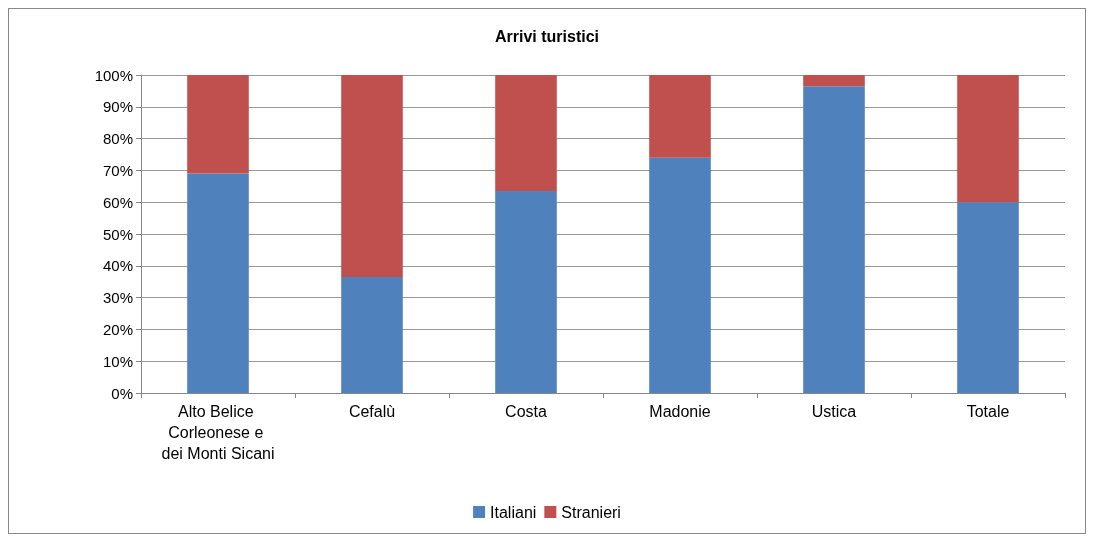 This screenshot has width=1096, height=544. Describe the element at coordinates (526, 411) in the screenshot. I see `x-tick-label: Costa` at that location.